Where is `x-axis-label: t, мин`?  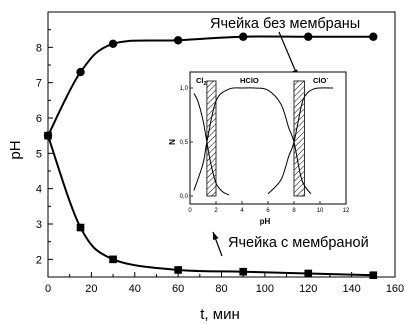 x-axis-label: t, мин is located at coordinates (219, 314).